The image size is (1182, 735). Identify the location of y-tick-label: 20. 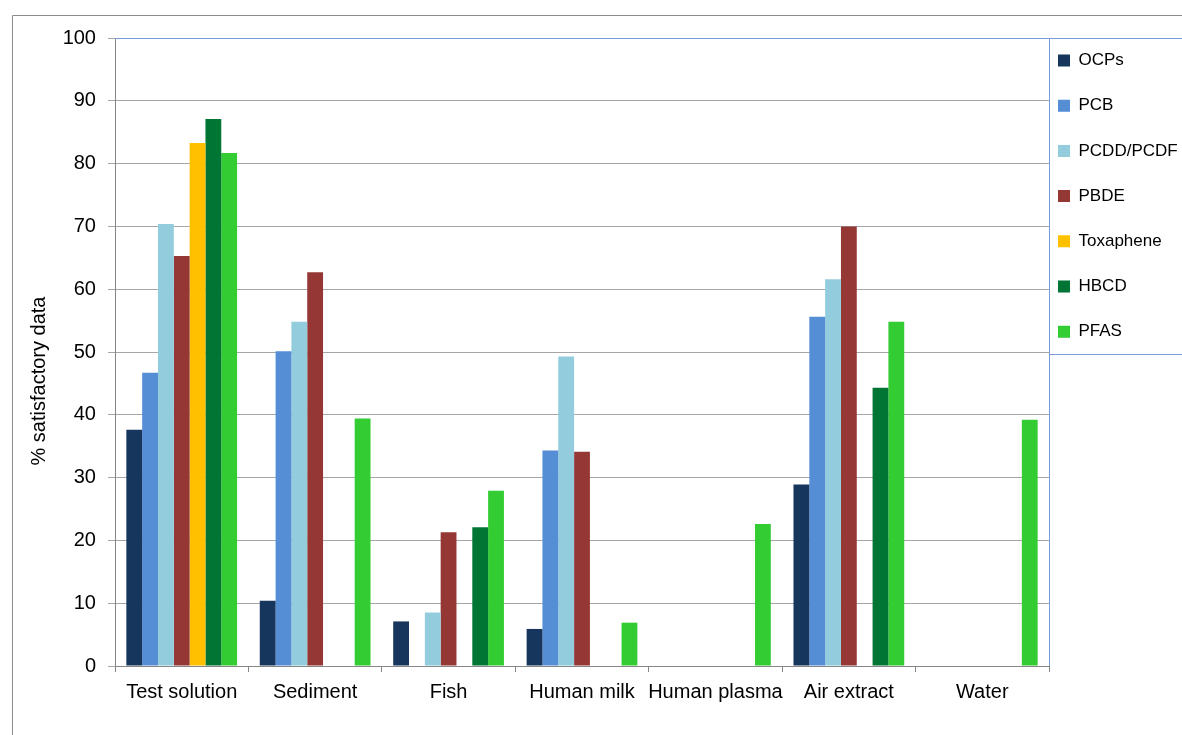
(84, 538).